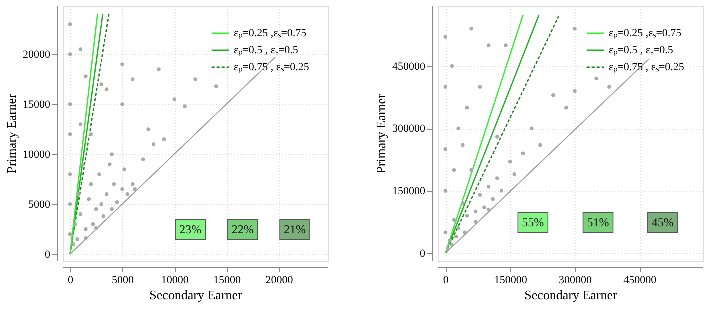 The width and height of the screenshot is (720, 320). What do you see at coordinates (641, 280) in the screenshot?
I see `x-tick-label: 450000` at bounding box center [641, 280].